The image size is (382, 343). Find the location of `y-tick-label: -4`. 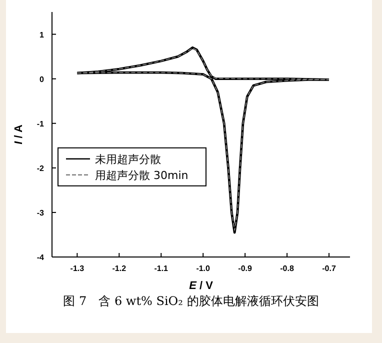

y-tick-label: -4 is located at coordinates (40, 257).